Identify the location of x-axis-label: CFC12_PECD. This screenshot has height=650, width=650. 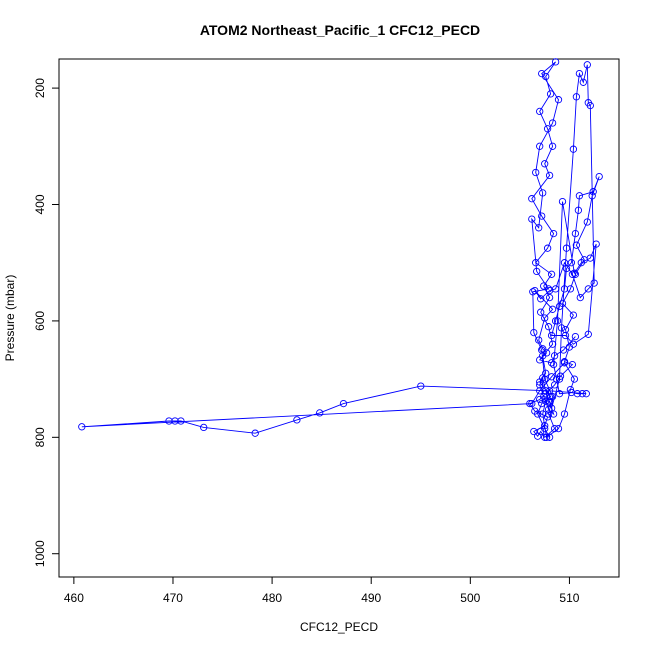
(339, 627).